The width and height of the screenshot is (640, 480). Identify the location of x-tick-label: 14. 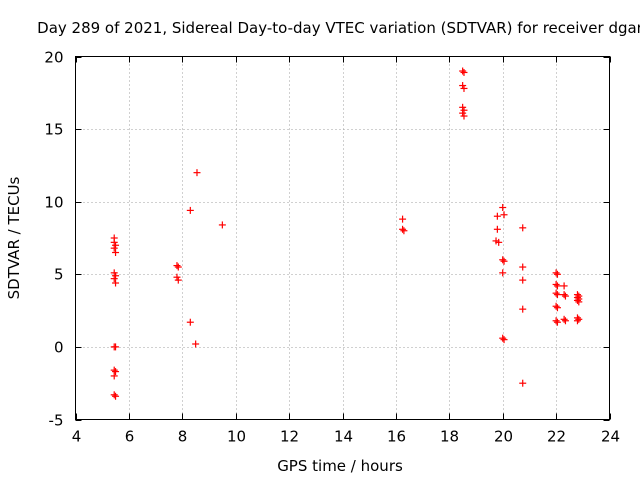
(343, 437).